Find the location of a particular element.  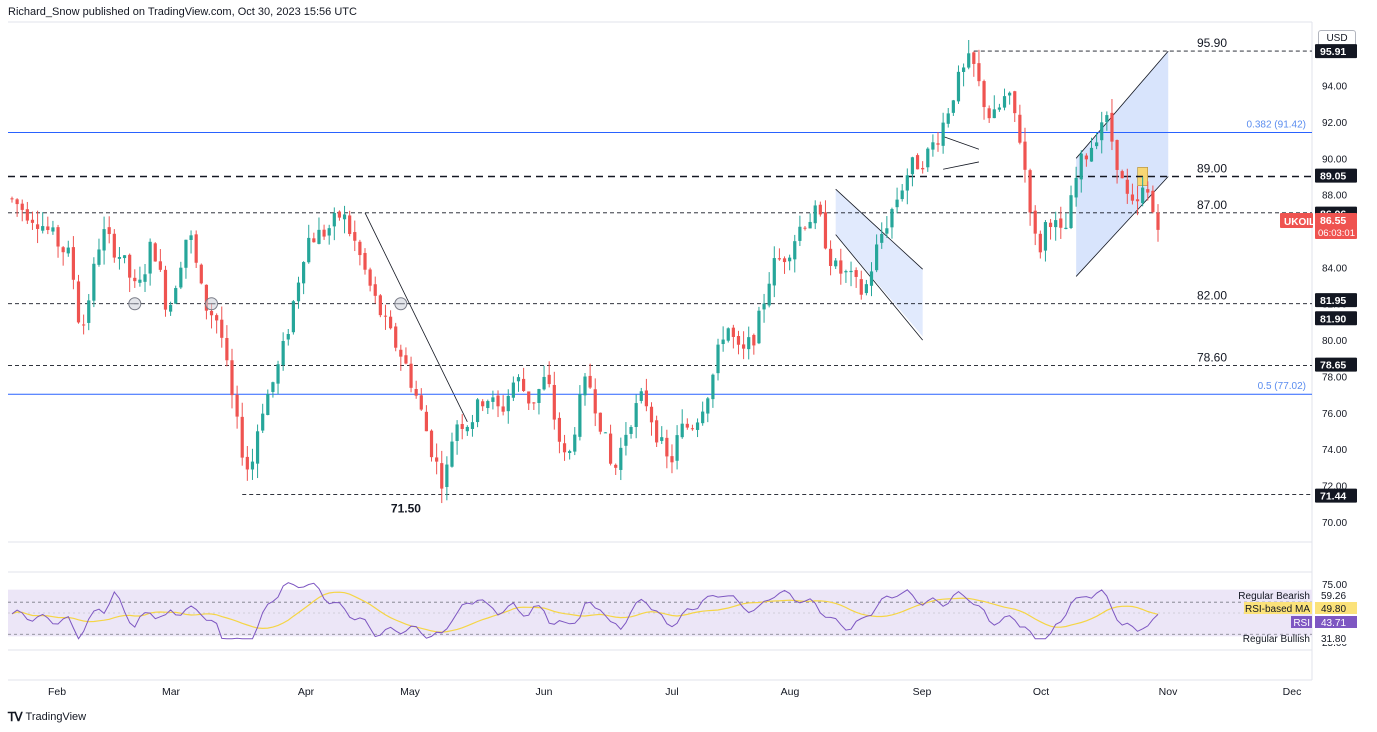

month-label: Feb is located at coordinates (57, 692).